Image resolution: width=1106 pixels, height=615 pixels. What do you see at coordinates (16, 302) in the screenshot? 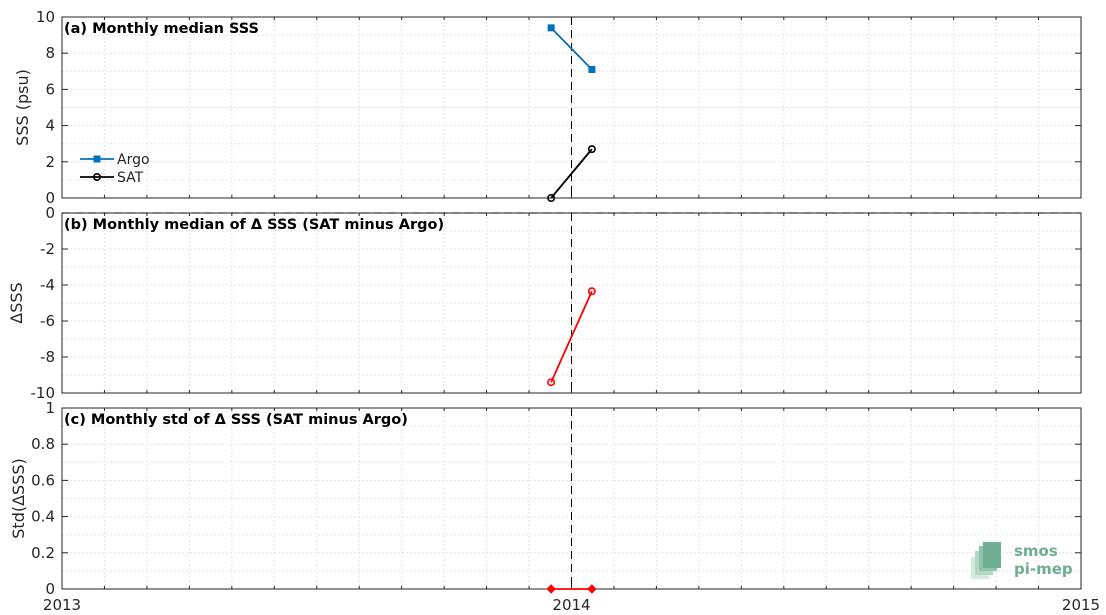
I see `y-axis-label: ΔSSS` at bounding box center [16, 302].